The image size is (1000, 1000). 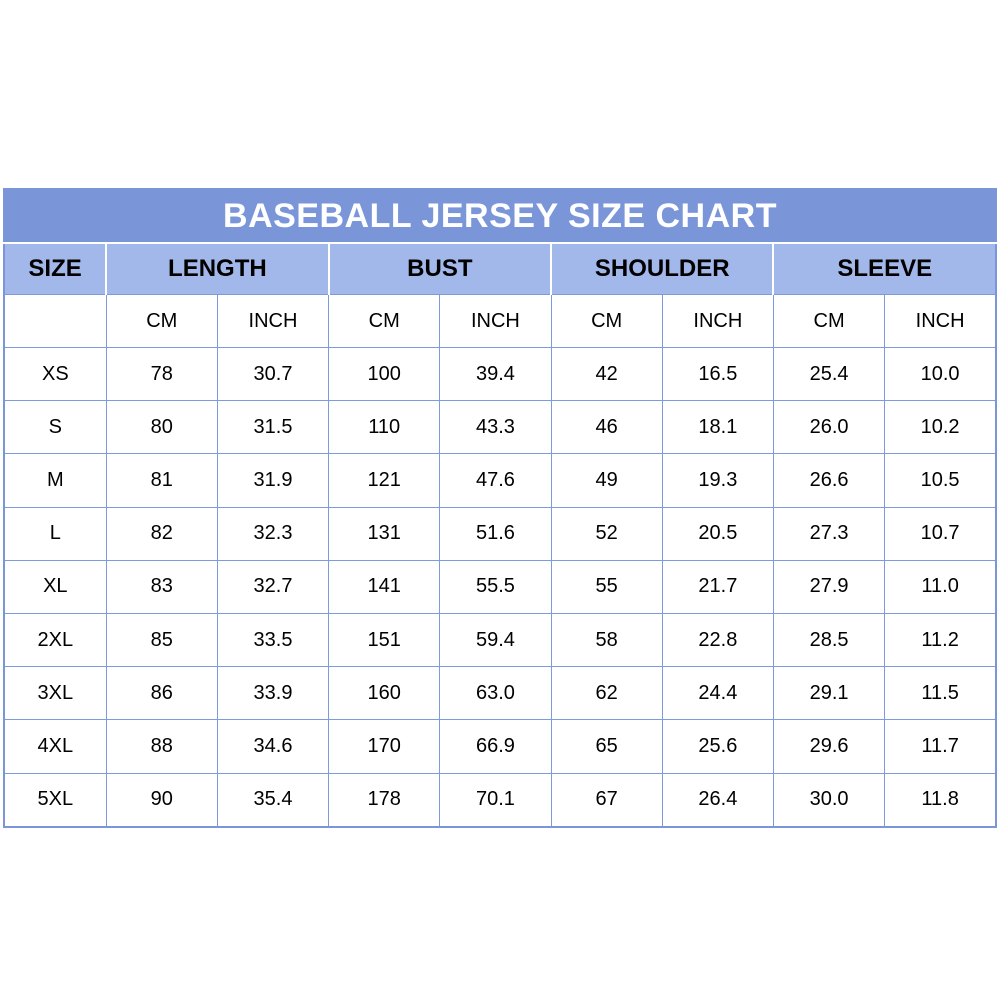 What do you see at coordinates (55, 321) in the screenshot?
I see `unit-header-blank` at bounding box center [55, 321].